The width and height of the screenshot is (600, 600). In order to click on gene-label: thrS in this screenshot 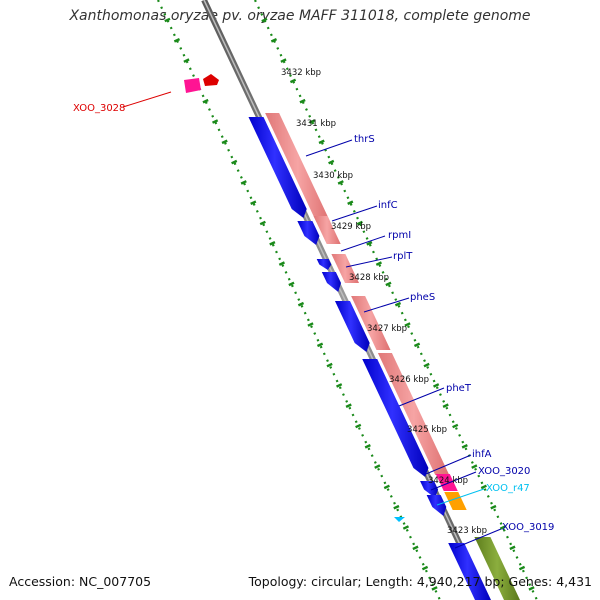, I will do `click(364, 139)`.